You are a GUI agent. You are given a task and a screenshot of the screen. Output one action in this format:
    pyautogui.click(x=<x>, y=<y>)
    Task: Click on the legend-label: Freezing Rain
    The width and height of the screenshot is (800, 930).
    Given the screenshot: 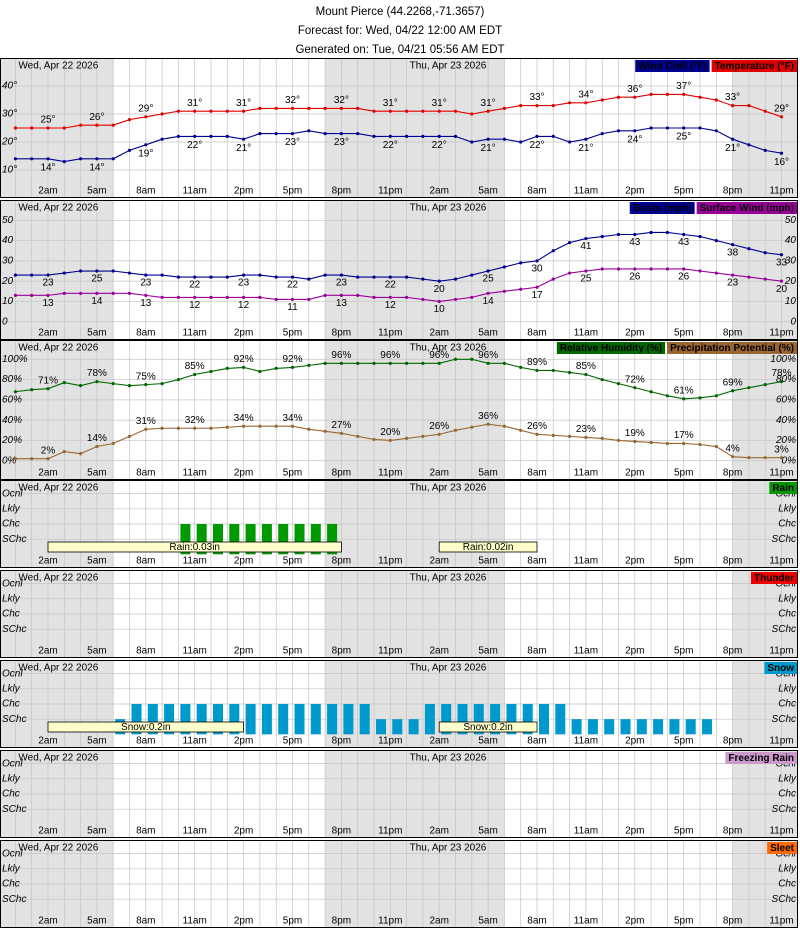 What is the action you would take?
    pyautogui.click(x=761, y=758)
    